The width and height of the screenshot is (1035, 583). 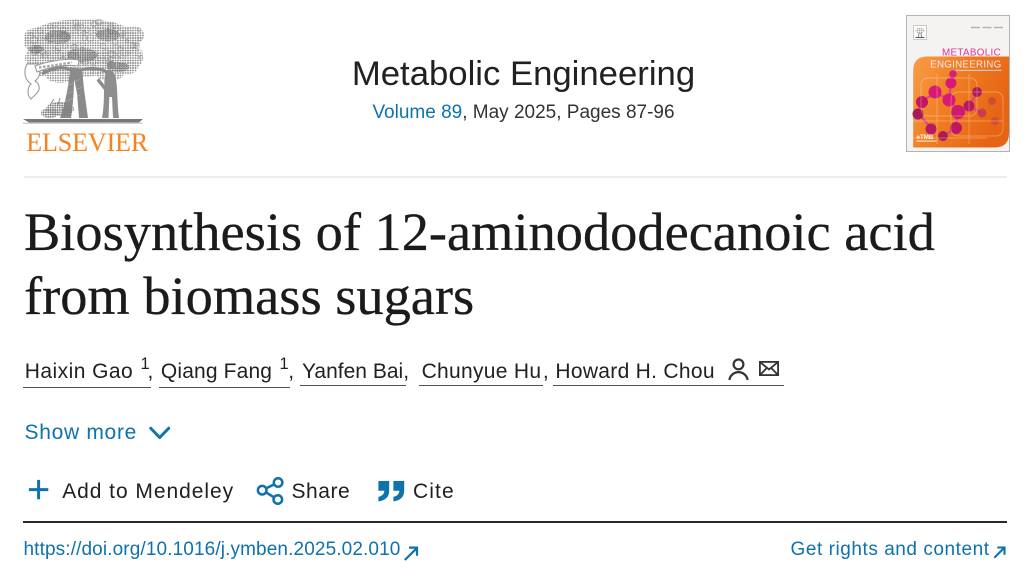 What do you see at coordinates (971, 53) in the screenshot?
I see `svg-text: METABOLIC` at bounding box center [971, 53].